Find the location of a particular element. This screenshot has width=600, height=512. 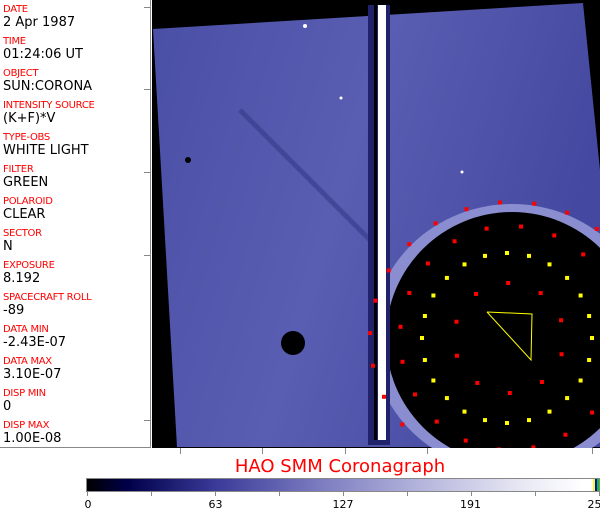

field-label: POLAROID is located at coordinates (28, 201).